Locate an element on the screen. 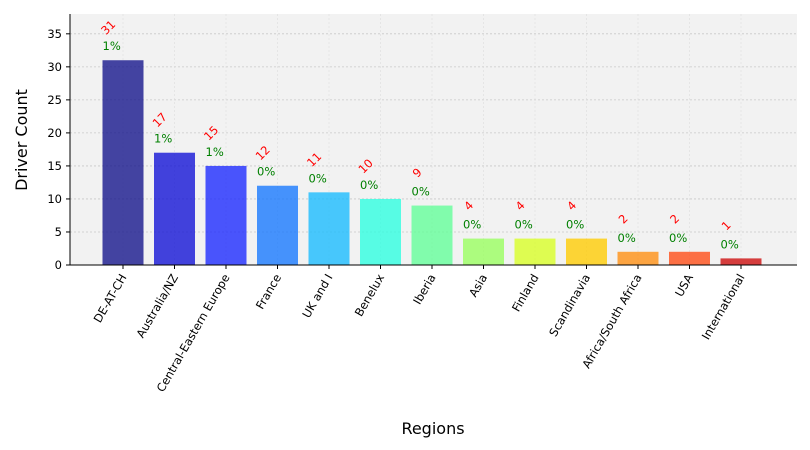 The height and width of the screenshot is (450, 810). y-axis-ticks: 0 5 10 15 20 25 30 35 is located at coordinates (58, 149).